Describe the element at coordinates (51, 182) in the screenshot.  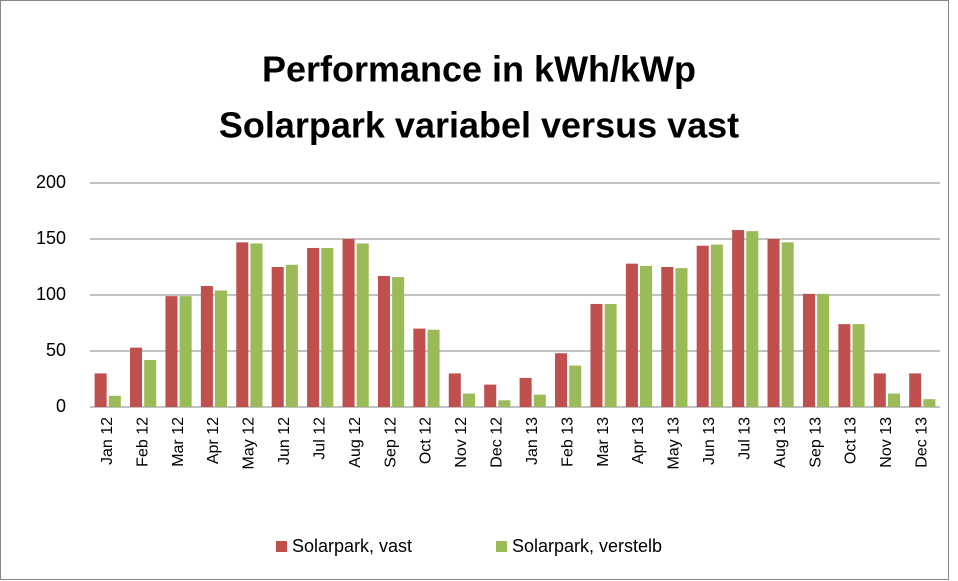
I see `y-tick-label: 200` at that location.